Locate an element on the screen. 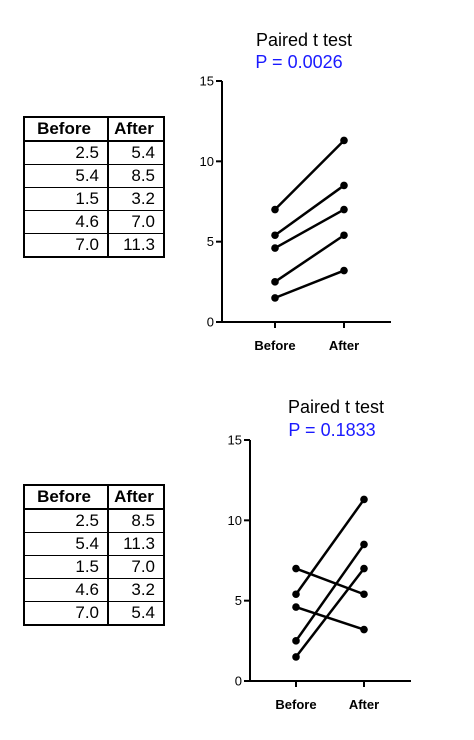 Image resolution: width=474 pixels, height=740 pixels. p-value-label: P = 0.0026 is located at coordinates (298, 62).